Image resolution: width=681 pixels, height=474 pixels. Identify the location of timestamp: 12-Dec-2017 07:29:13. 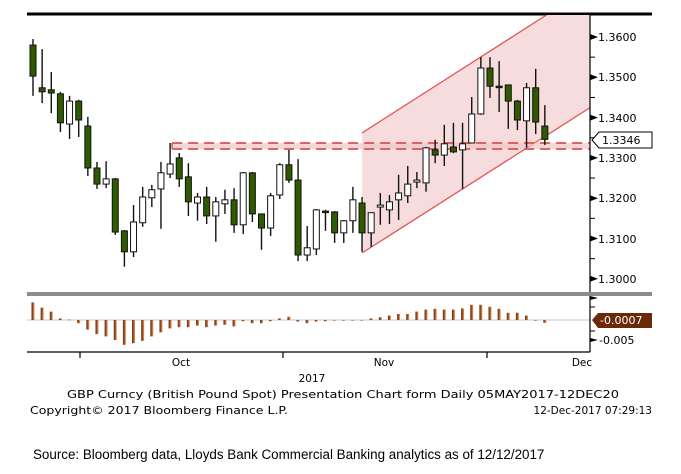
(593, 411).